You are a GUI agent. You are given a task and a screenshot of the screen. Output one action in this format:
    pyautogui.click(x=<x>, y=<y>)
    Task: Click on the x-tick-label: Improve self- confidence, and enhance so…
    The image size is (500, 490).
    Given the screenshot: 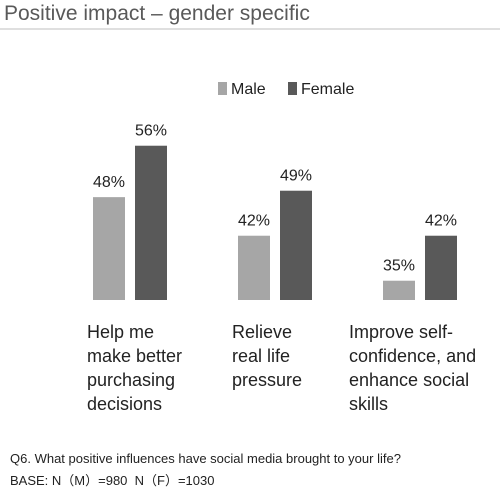 What is the action you would take?
    pyautogui.click(x=413, y=368)
    